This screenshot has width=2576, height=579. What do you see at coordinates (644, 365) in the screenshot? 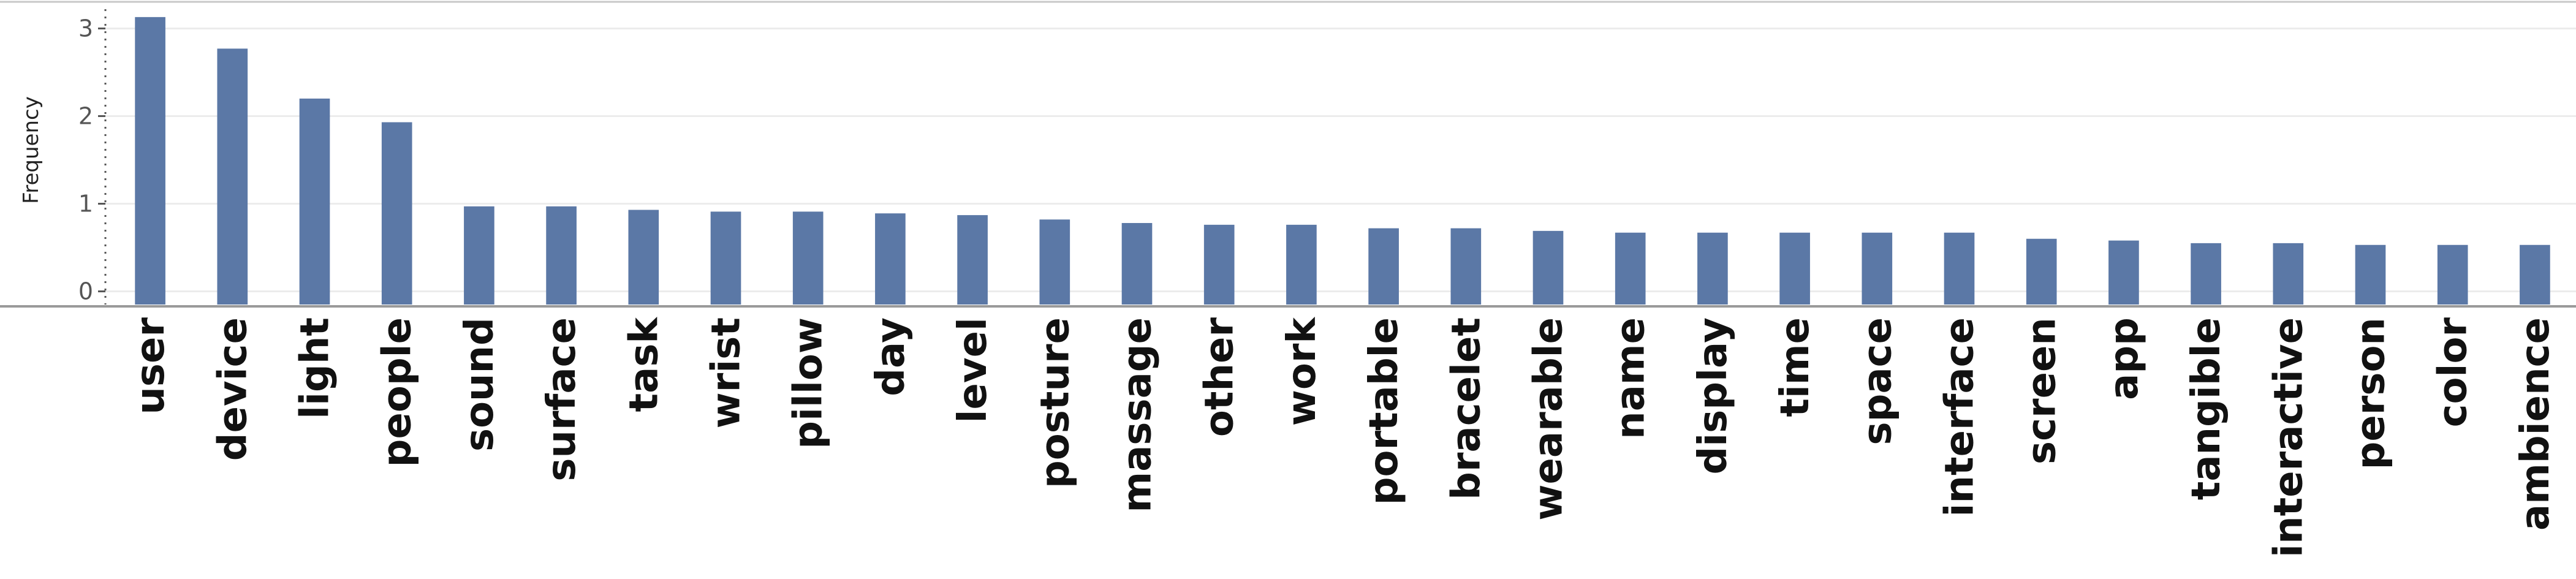
I see `category-label-task: task` at bounding box center [644, 365].